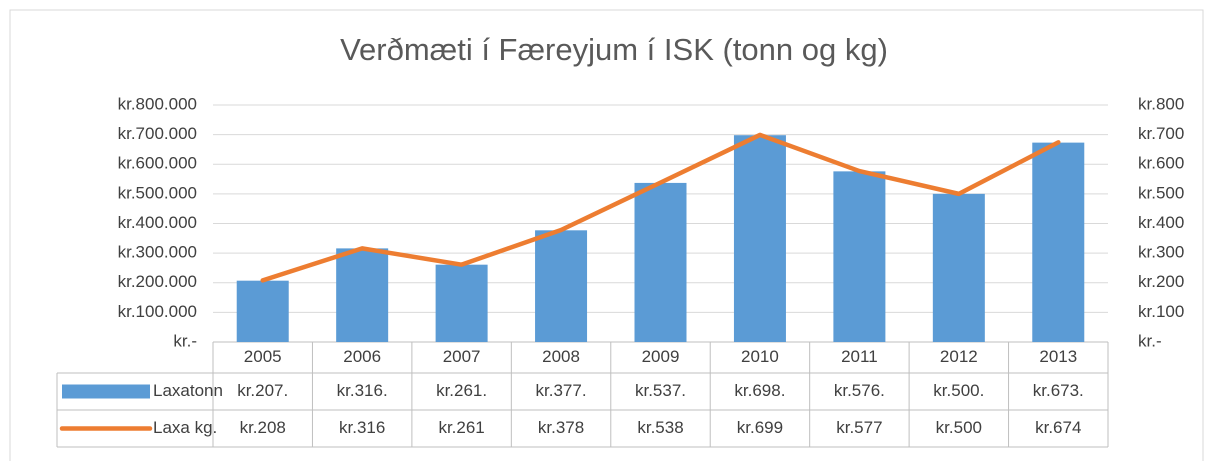 This screenshot has width=1215, height=461. I want to click on x-tick-label: 2011, so click(859, 356).